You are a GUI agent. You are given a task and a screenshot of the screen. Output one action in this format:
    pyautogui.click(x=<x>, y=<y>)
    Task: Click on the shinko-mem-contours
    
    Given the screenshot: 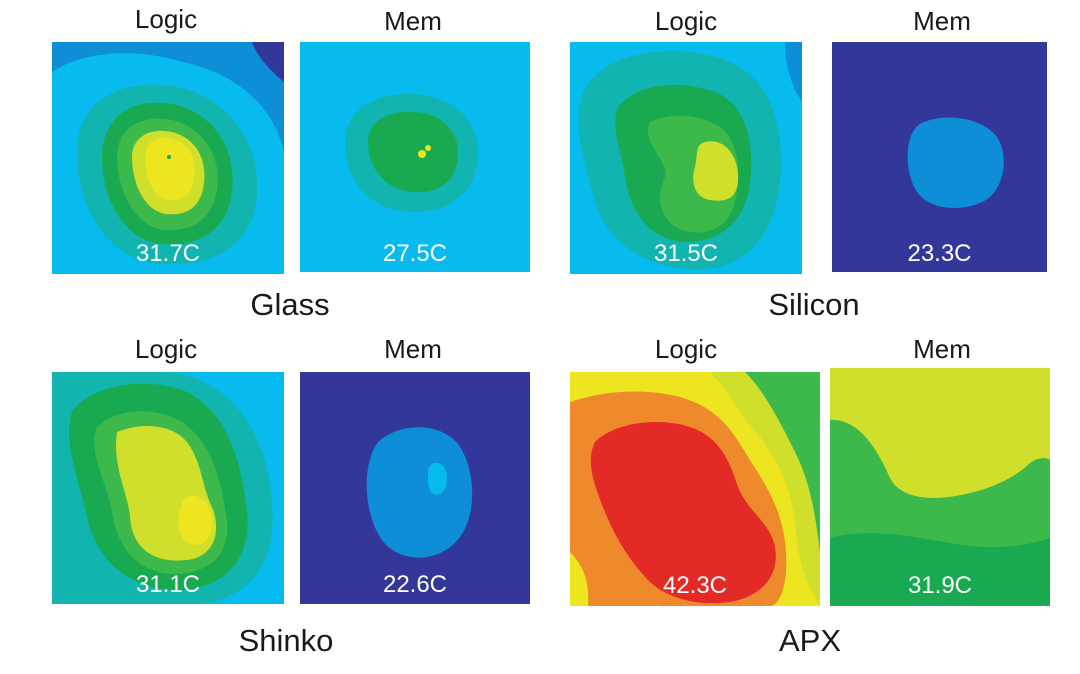 What is the action you would take?
    pyautogui.click(x=415, y=488)
    